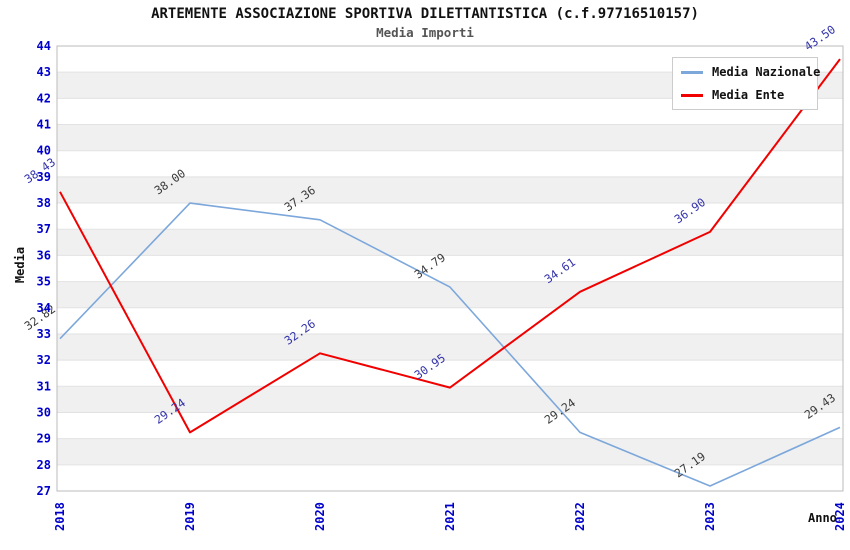 Image resolution: width=850 pixels, height=550 pixels. Describe the element at coordinates (44, 491) in the screenshot. I see `y-tick-label: 27` at that location.